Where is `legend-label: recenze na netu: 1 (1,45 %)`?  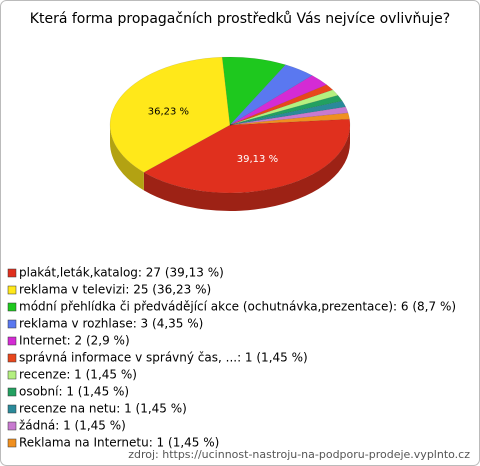
legend-label: recenze na netu: 1 (1,45 %) is located at coordinates (103, 409).